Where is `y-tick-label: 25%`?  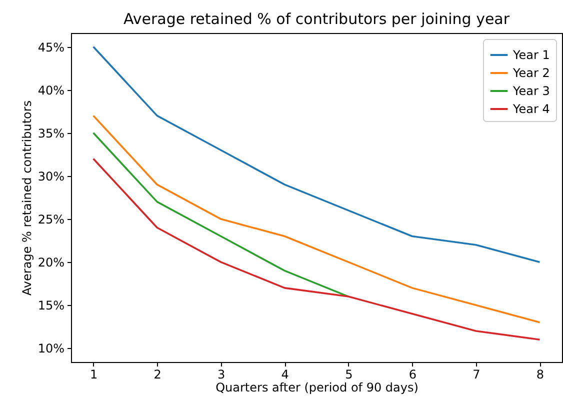 y-tick-label: 25% is located at coordinates (51, 219).